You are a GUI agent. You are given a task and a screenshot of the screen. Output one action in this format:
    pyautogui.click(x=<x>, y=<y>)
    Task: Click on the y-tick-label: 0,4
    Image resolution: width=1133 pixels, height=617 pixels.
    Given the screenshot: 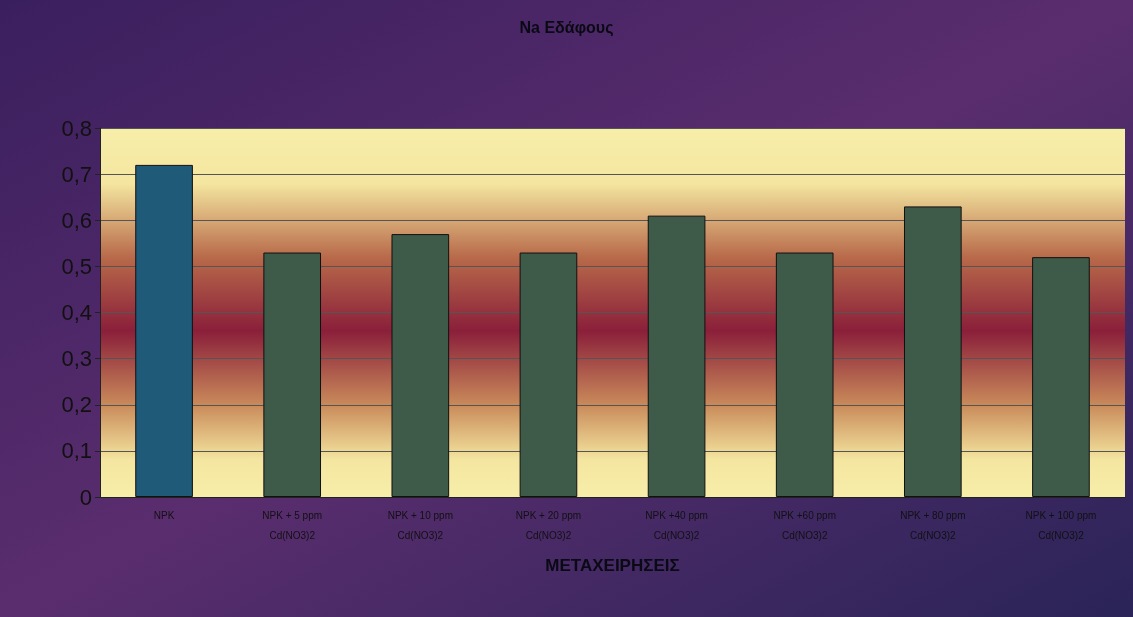 What is the action you would take?
    pyautogui.click(x=76, y=312)
    